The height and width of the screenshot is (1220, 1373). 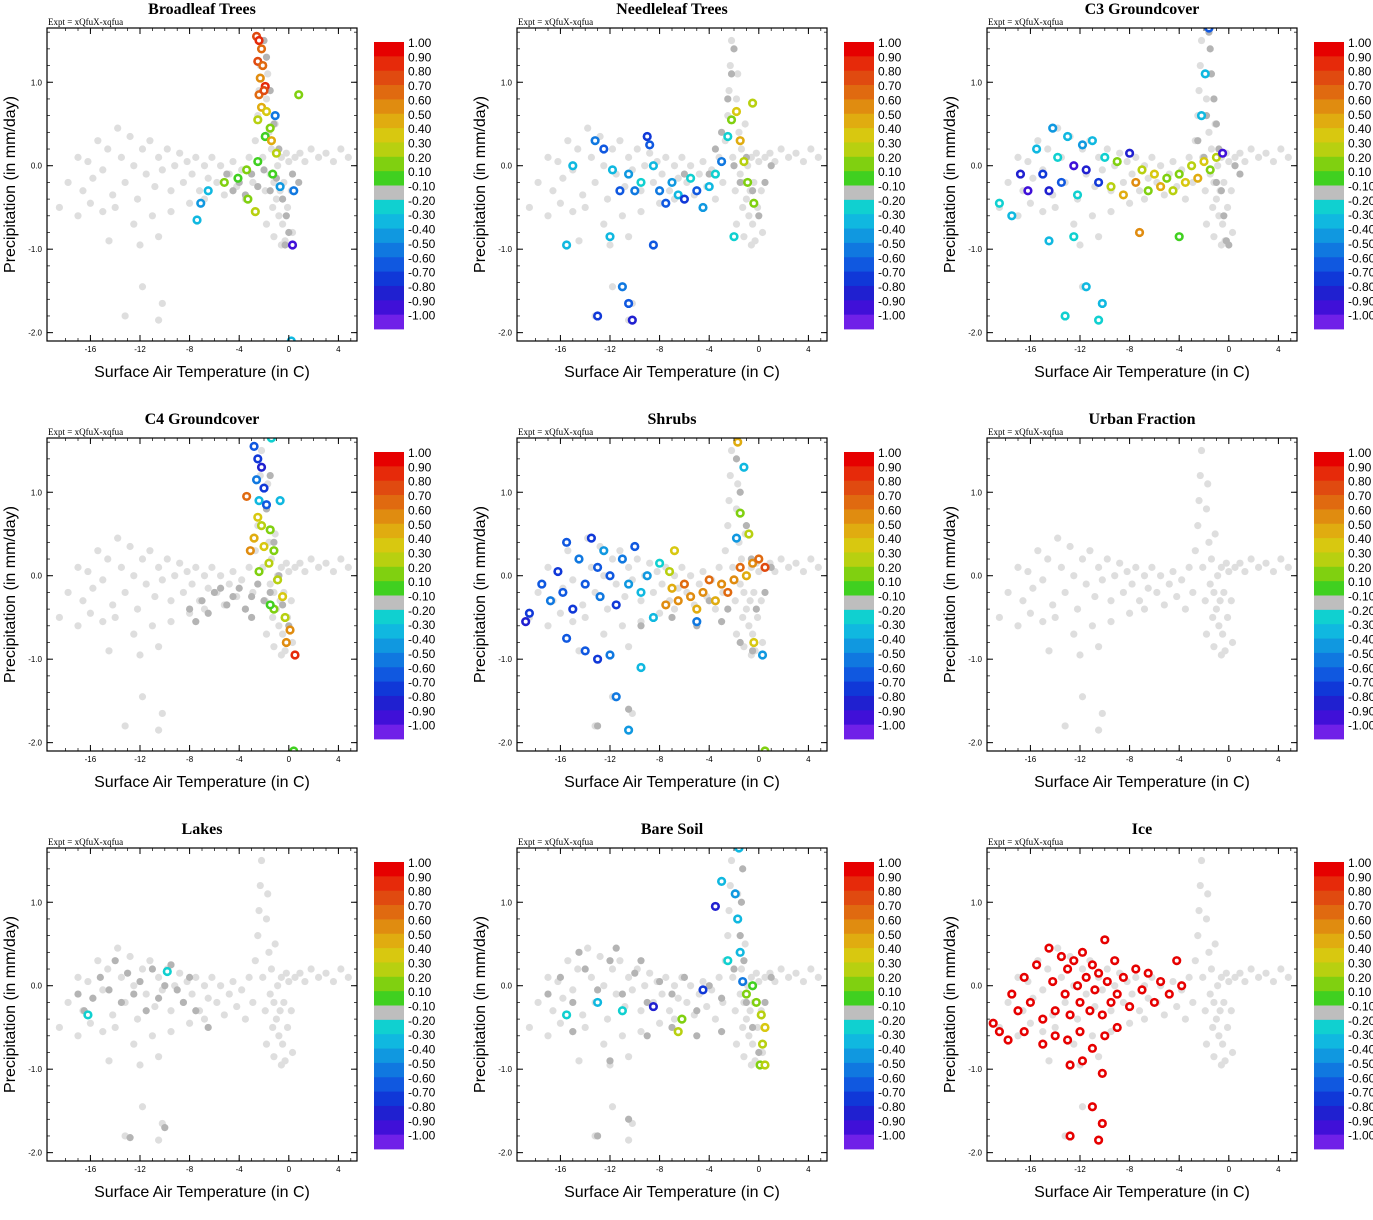 I want to click on x-tick-label: 4, so click(x=1278, y=1169).